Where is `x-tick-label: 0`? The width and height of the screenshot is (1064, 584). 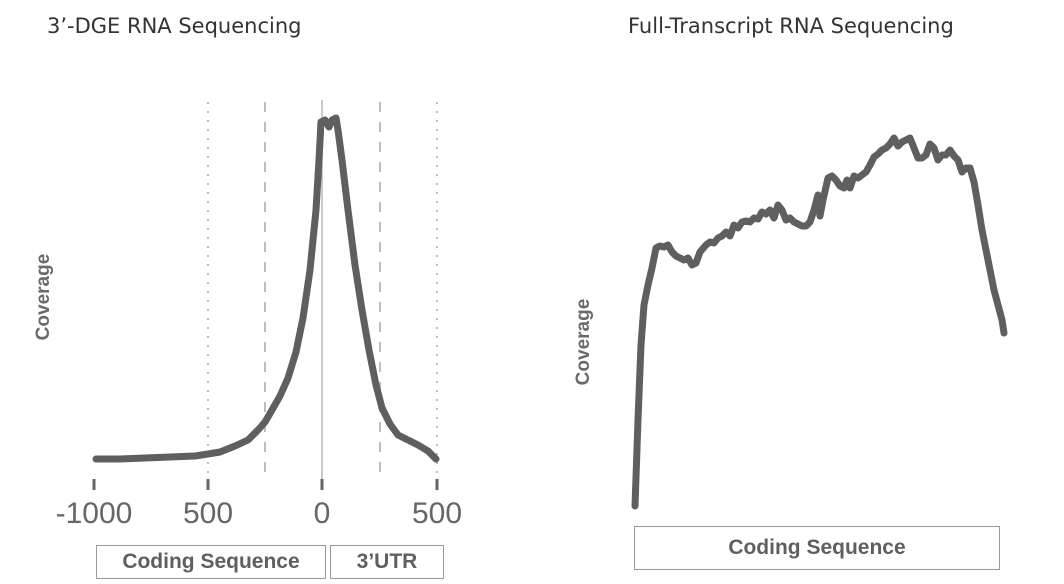 x-tick-label: 0 is located at coordinates (322, 513).